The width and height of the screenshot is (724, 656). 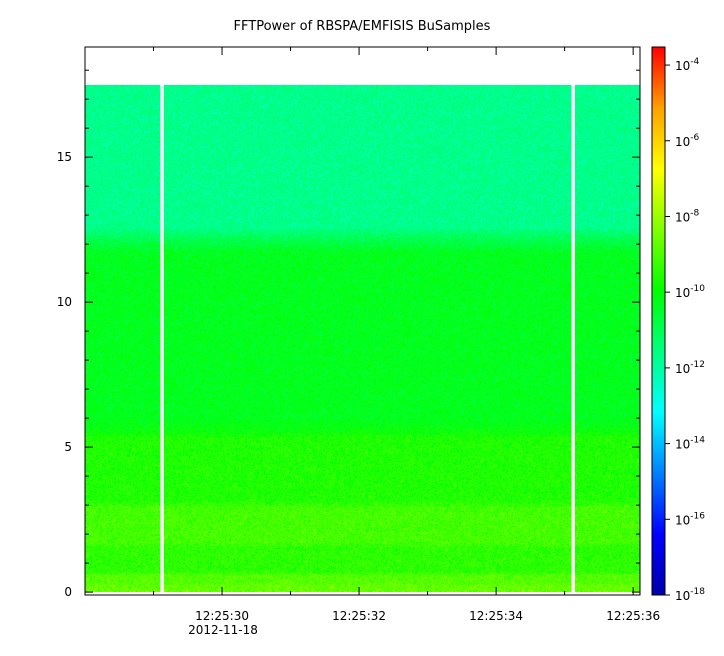 What do you see at coordinates (633, 616) in the screenshot?
I see `x-tick-label: 12:25:36` at bounding box center [633, 616].